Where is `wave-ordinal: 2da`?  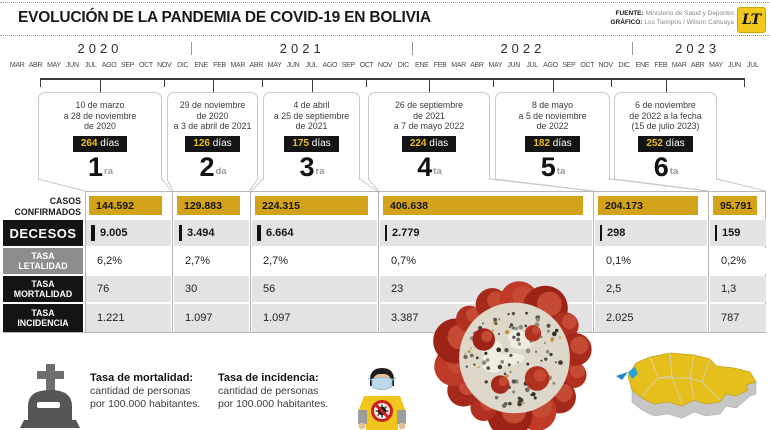 wave-ordinal: 2da is located at coordinates (213, 166).